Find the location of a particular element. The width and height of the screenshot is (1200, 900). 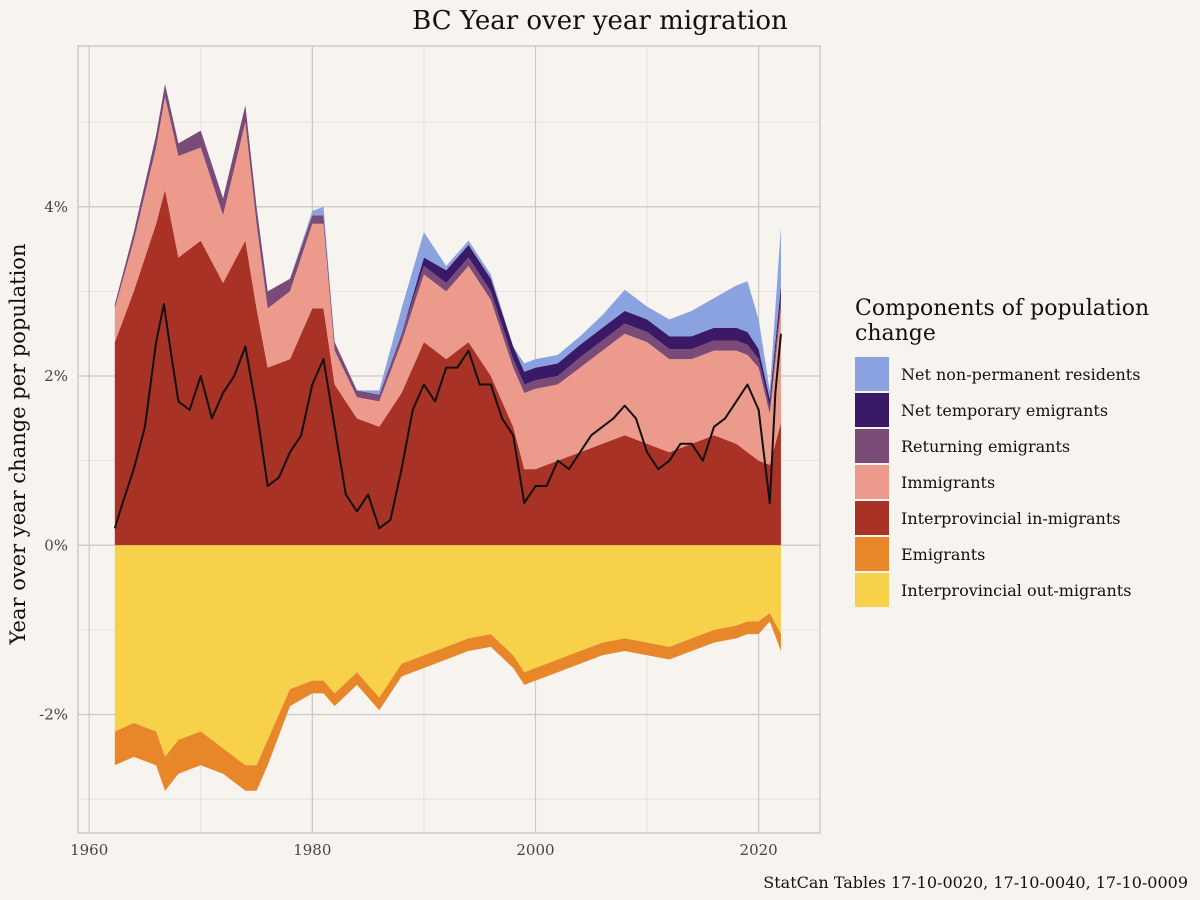

legend-item: Net non-permanent residents is located at coordinates (1025, 374).